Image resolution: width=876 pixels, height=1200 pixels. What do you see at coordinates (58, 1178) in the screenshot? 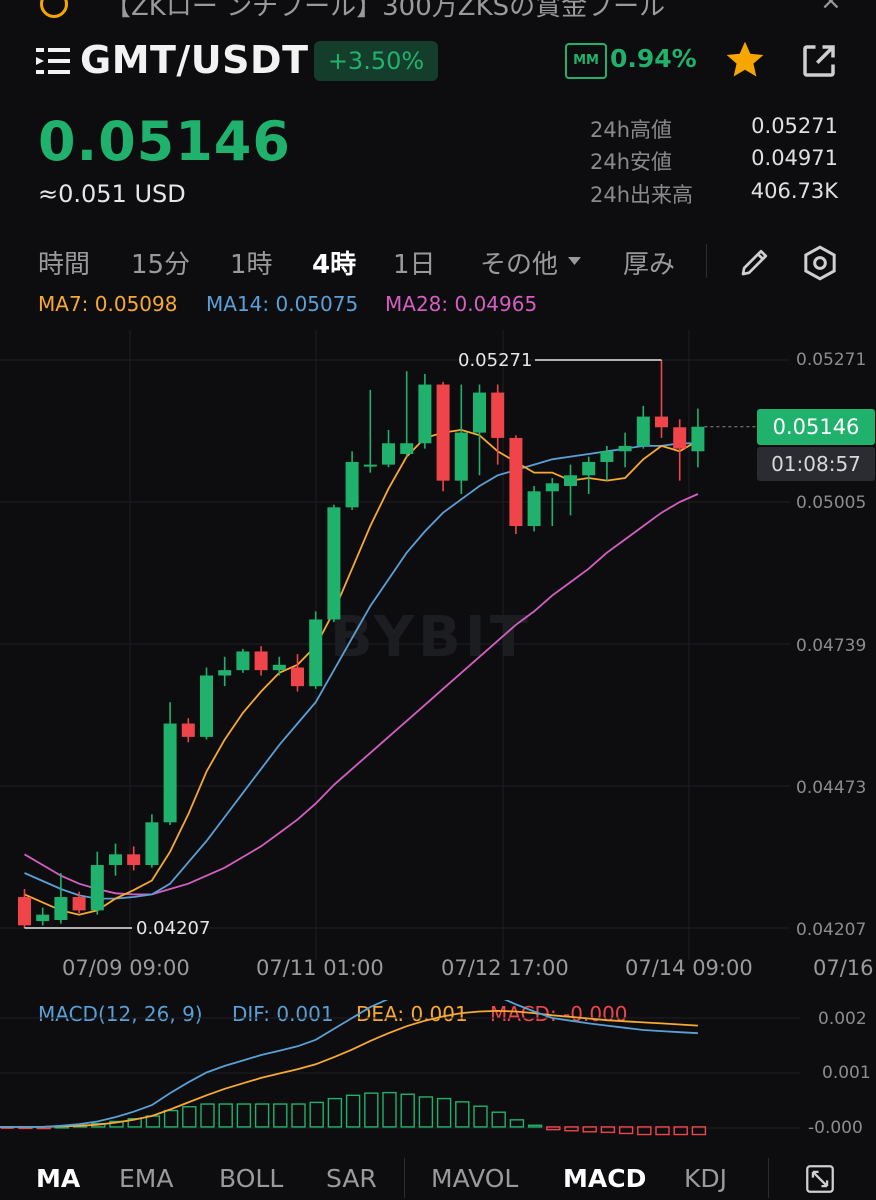
I see `indicator-tab-ma: MA` at bounding box center [58, 1178].